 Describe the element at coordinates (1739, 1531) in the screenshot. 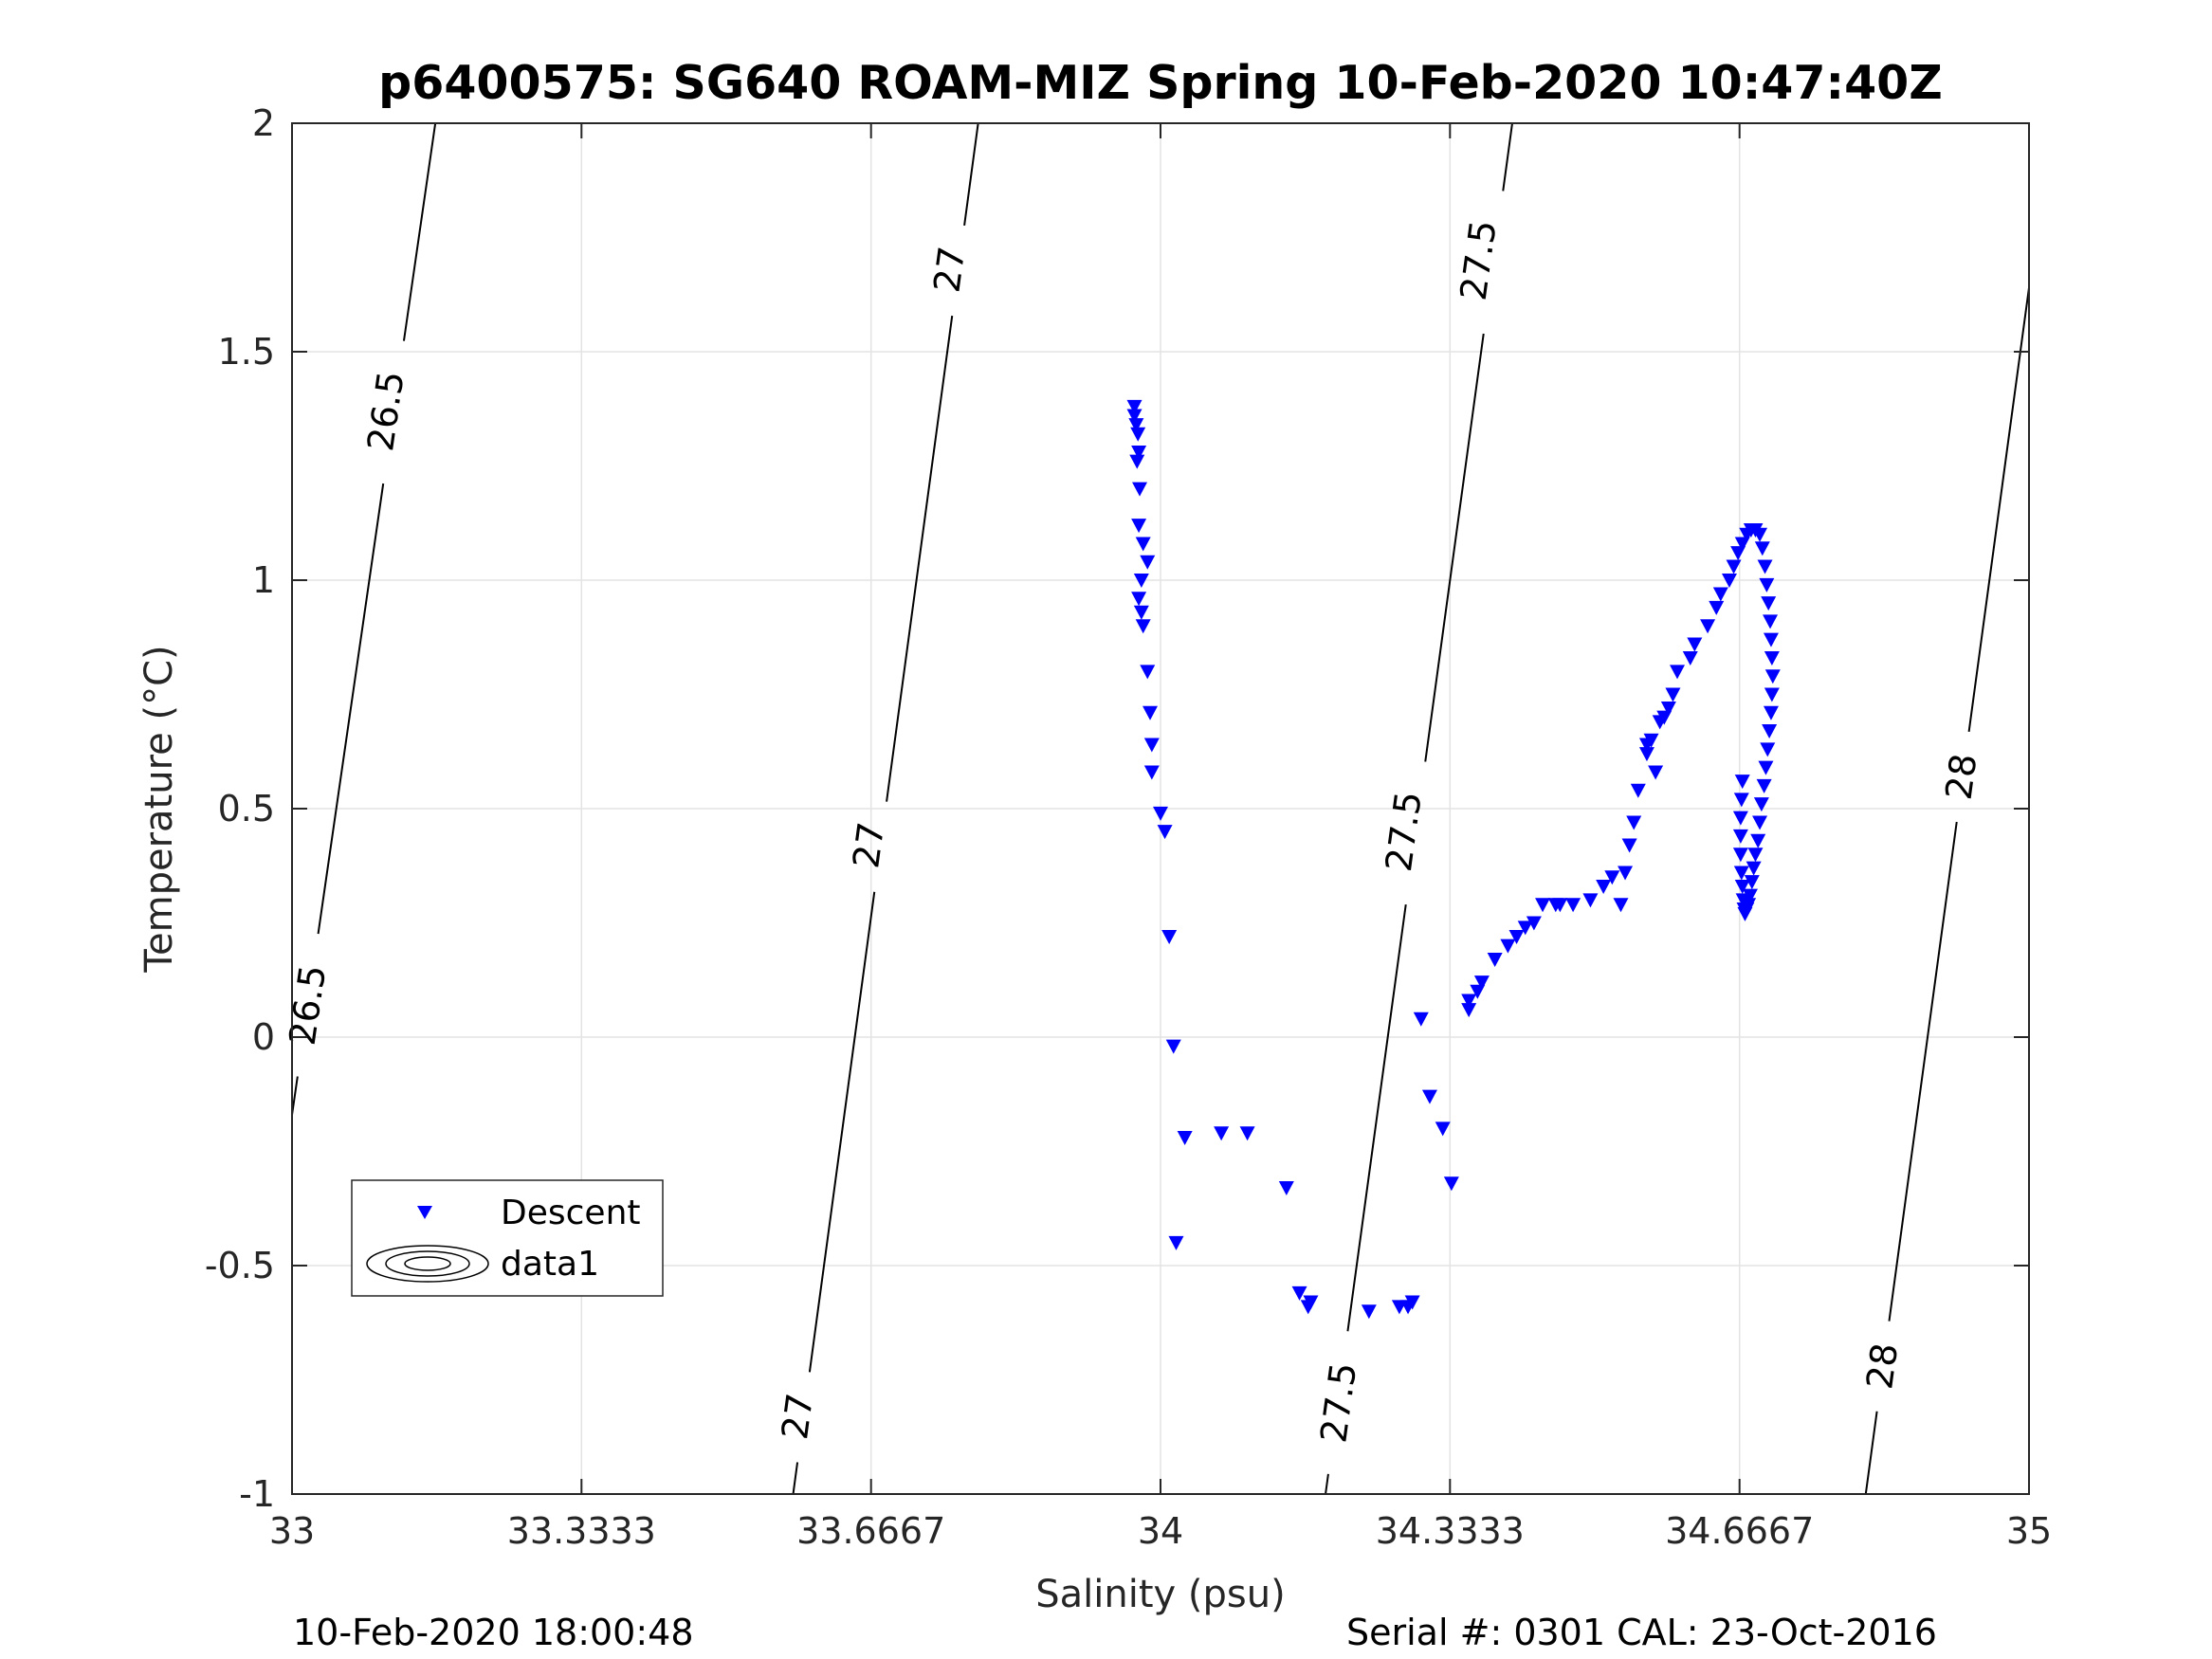

I see `x-tick-label: 34.6667` at that location.